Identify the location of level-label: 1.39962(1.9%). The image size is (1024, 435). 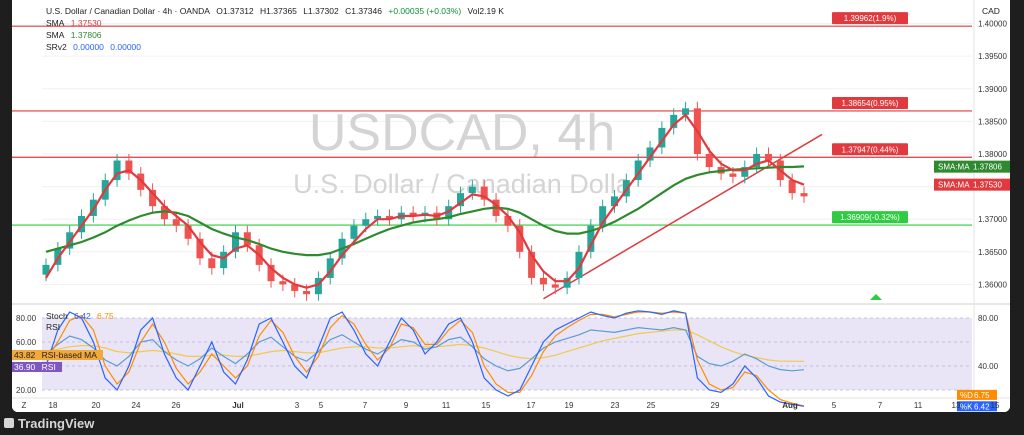
(870, 18).